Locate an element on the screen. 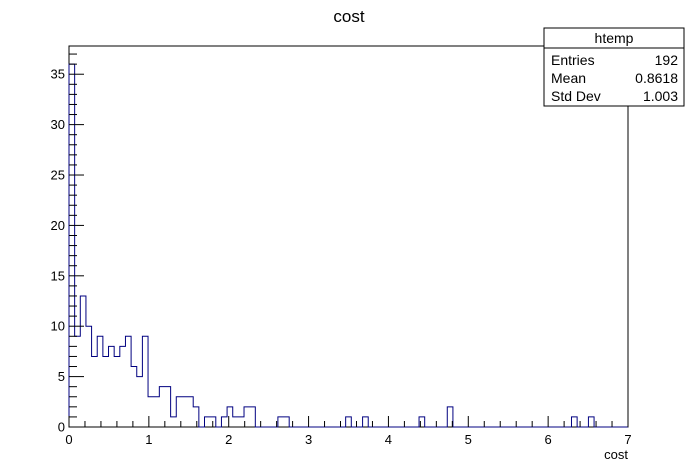 The image size is (698, 475). x-axis-label: cost is located at coordinates (616, 454).